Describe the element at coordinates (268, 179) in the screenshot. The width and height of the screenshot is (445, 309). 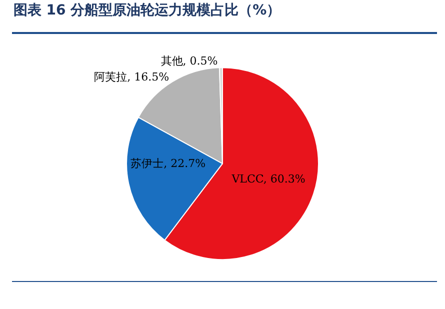
I see `slice-label: VLCC, 60.3%` at that location.